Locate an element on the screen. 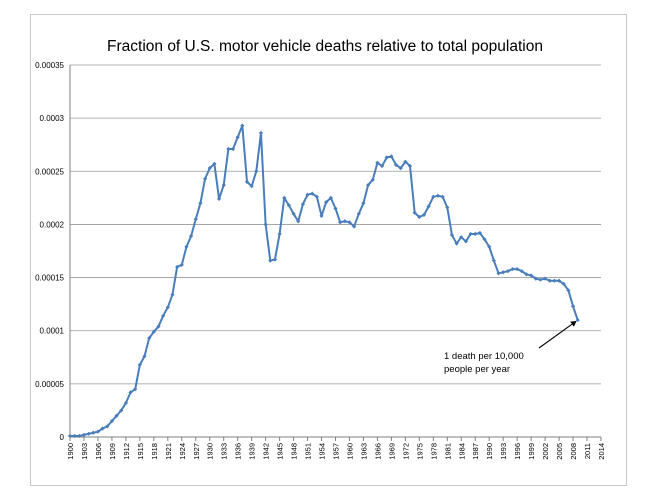  data-point-1947 is located at coordinates (289, 205).